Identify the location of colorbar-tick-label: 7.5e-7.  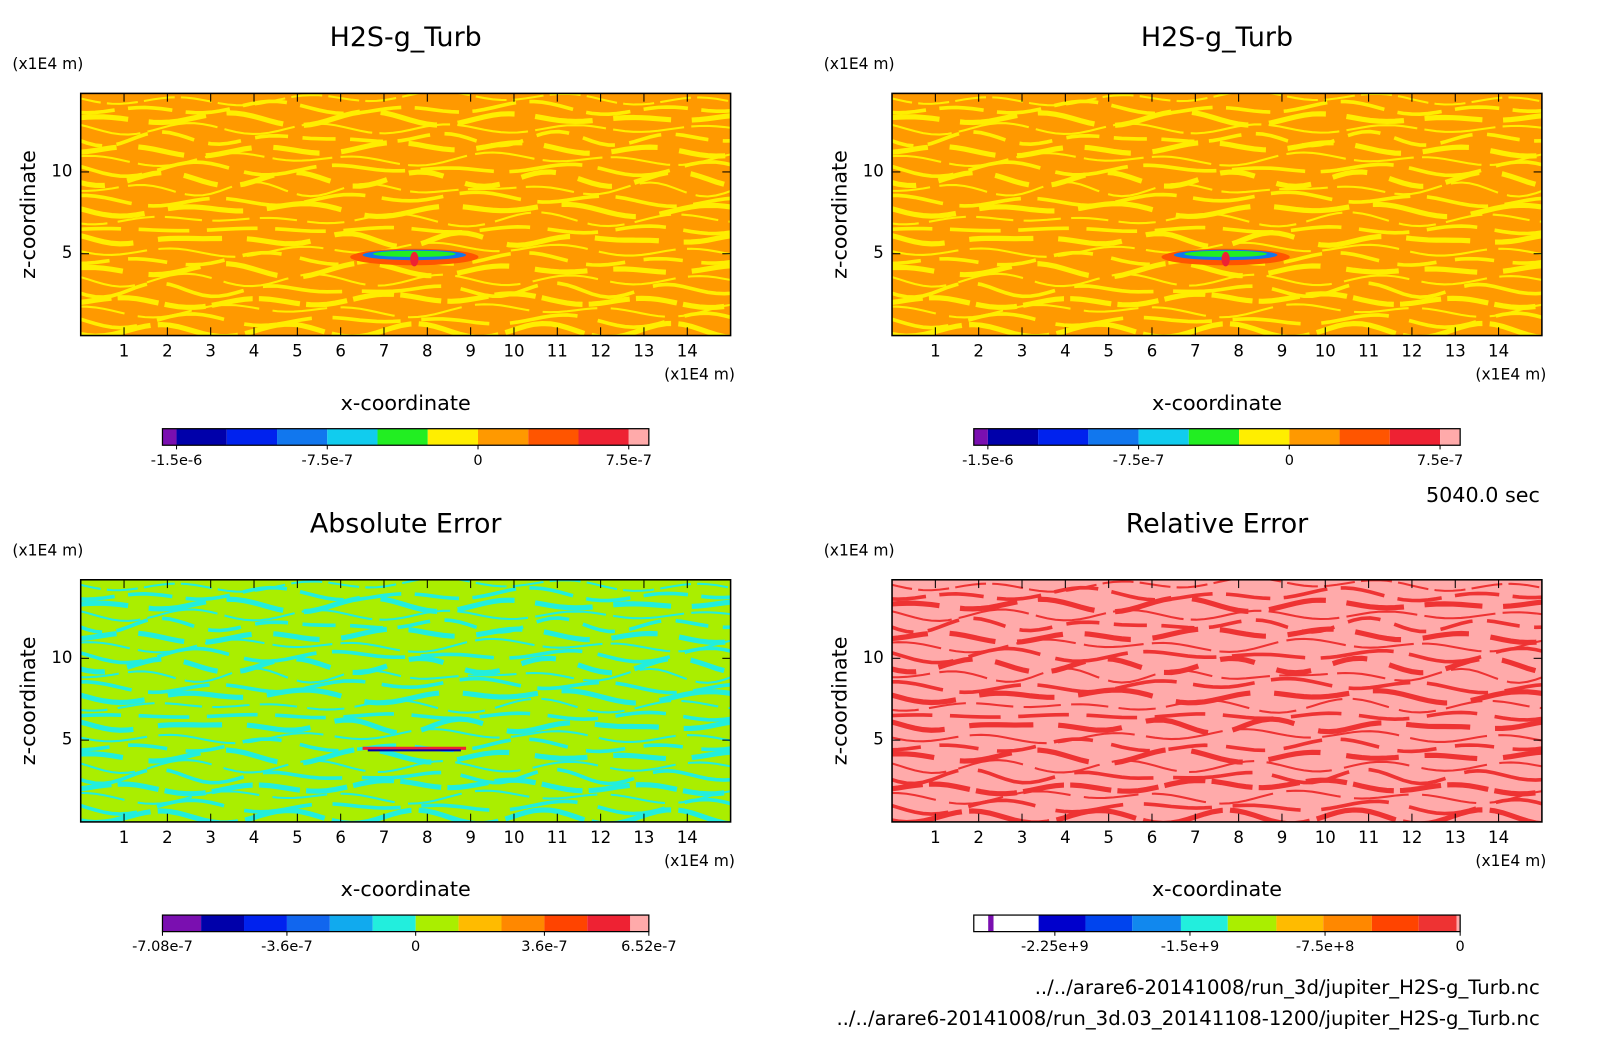
(629, 461).